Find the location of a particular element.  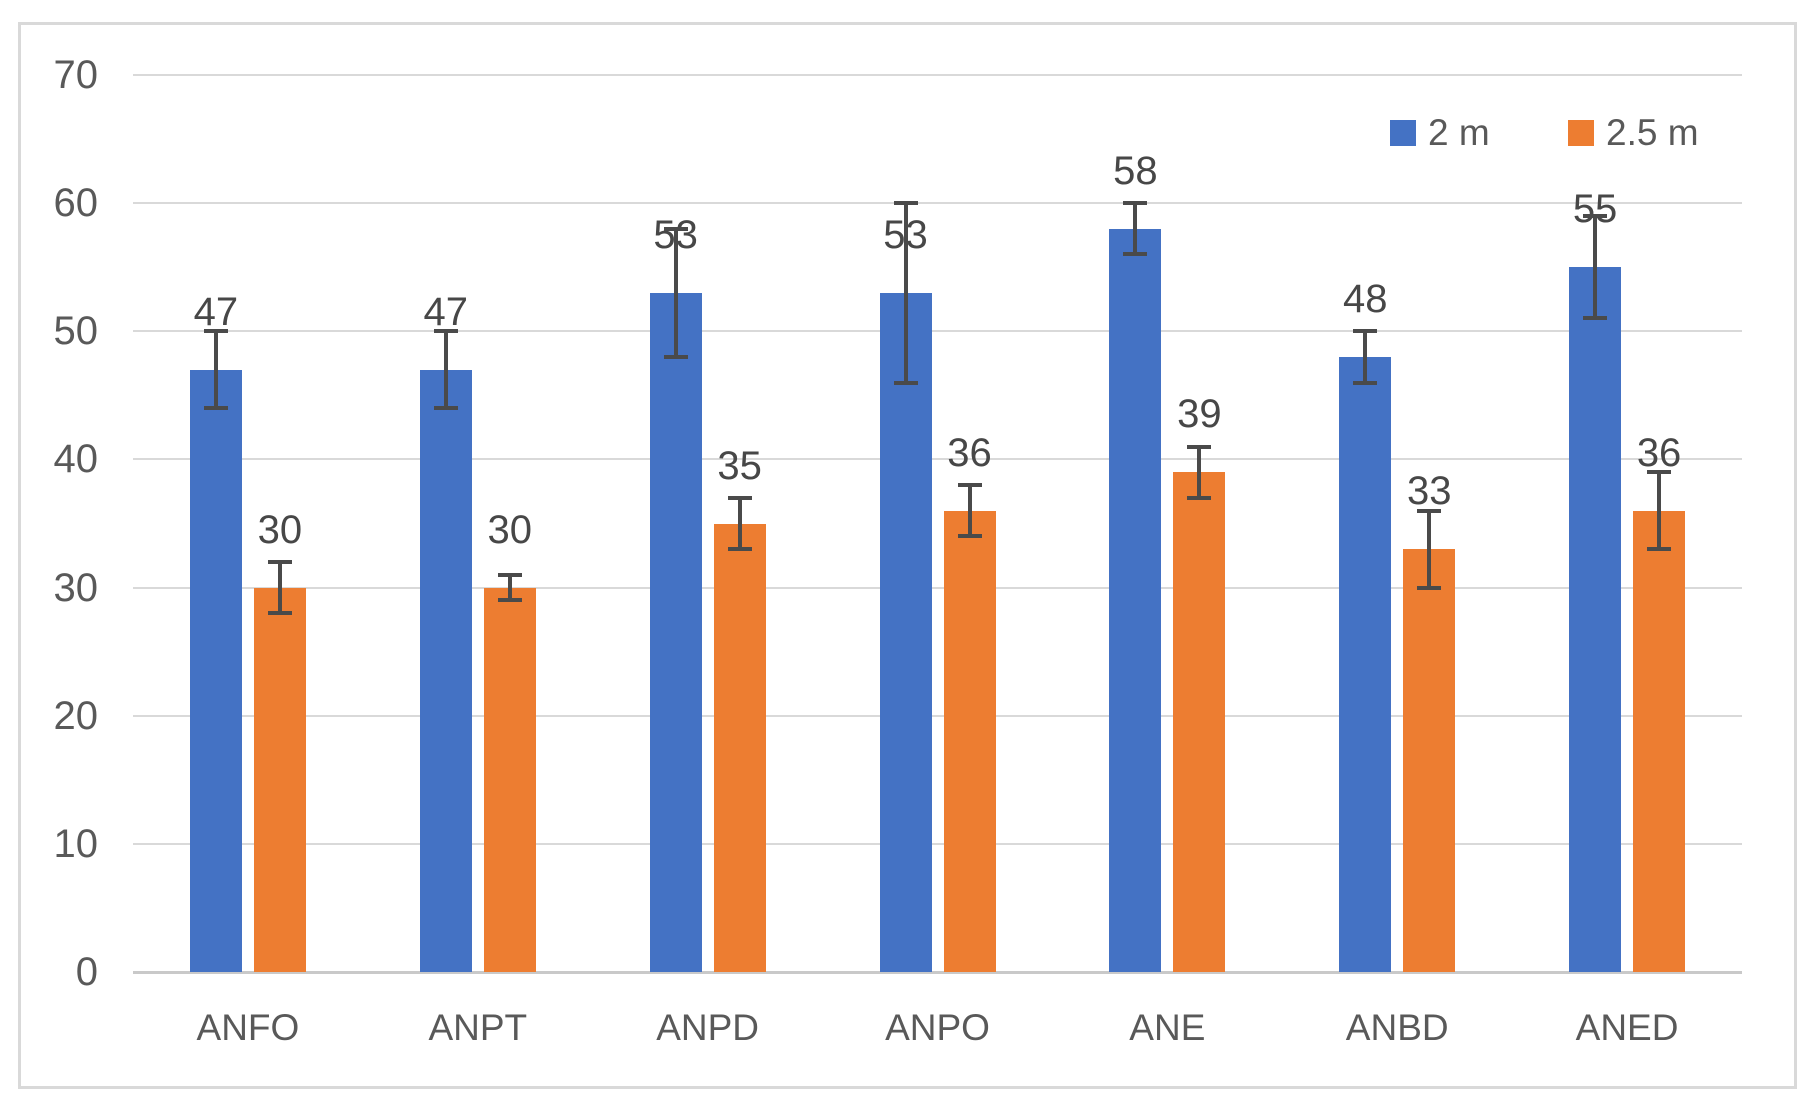

y-axis-tick-label: 50 is located at coordinates (76, 331).